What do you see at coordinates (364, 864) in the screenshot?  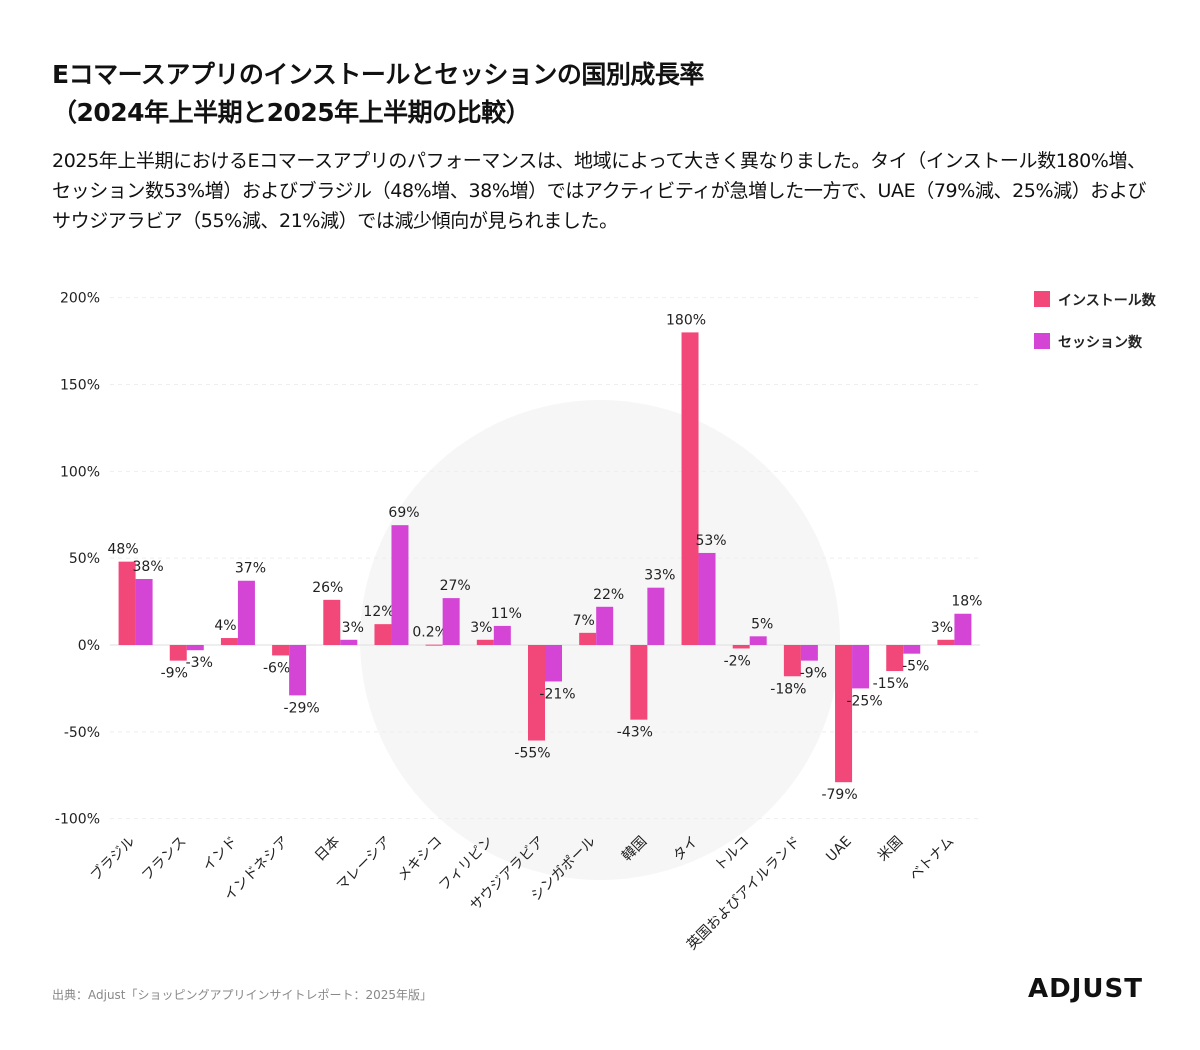 I see `x-tick-label: マレーシア` at bounding box center [364, 864].